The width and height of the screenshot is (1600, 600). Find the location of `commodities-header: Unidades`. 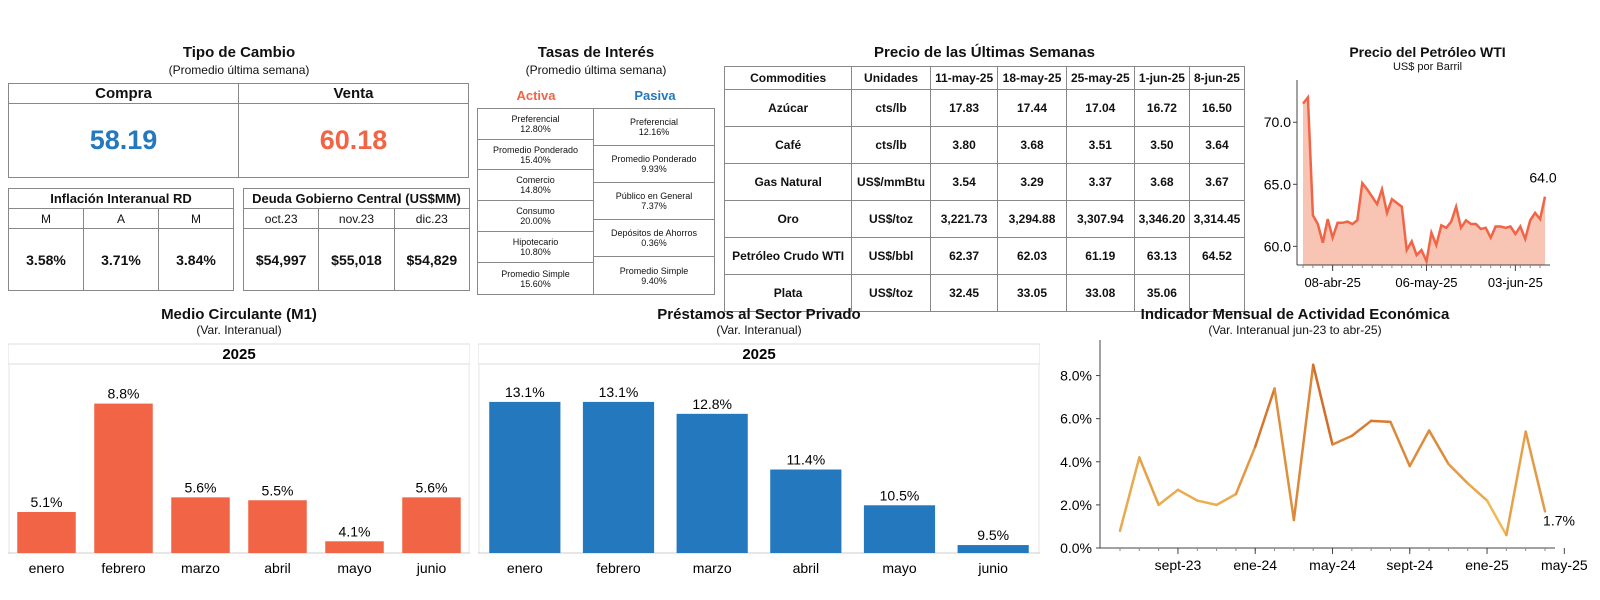

commodities-header: Unidades is located at coordinates (891, 78).